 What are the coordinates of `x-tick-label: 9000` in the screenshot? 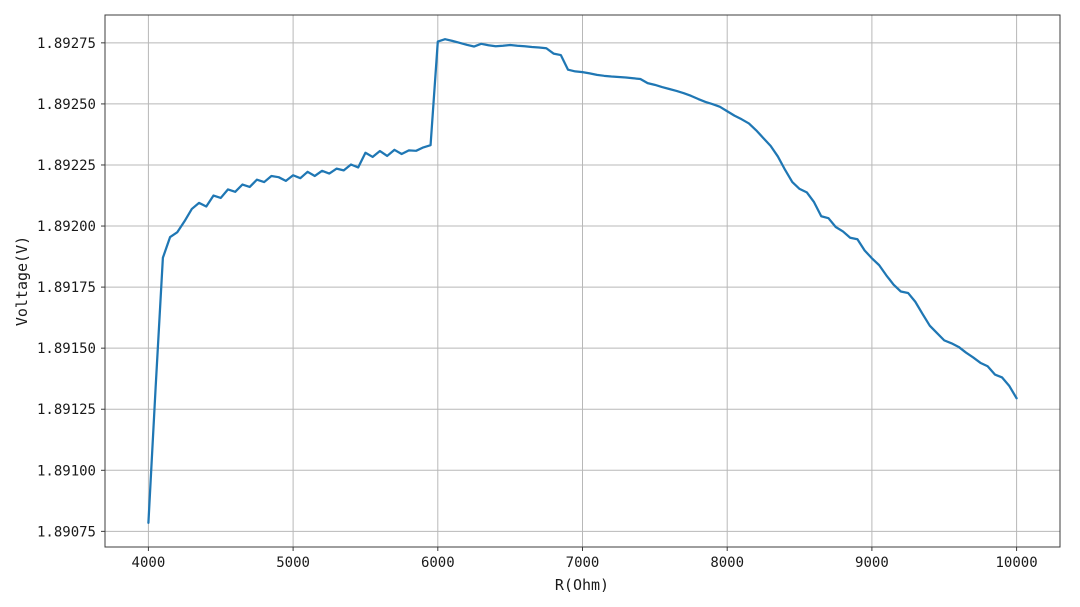 It's located at (872, 563).